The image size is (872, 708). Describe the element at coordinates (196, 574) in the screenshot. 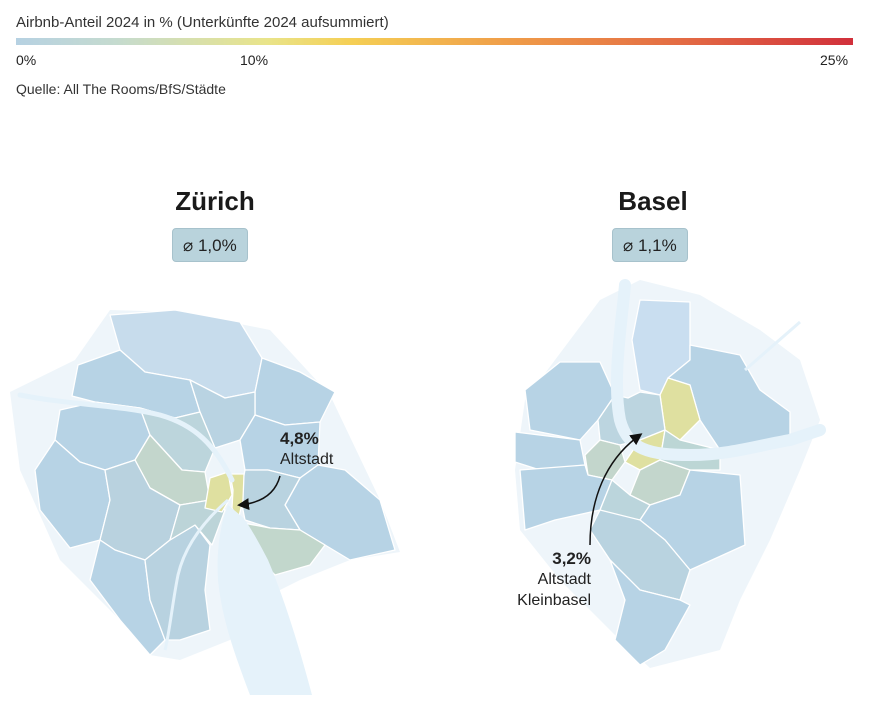

I see `sihl-river` at that location.